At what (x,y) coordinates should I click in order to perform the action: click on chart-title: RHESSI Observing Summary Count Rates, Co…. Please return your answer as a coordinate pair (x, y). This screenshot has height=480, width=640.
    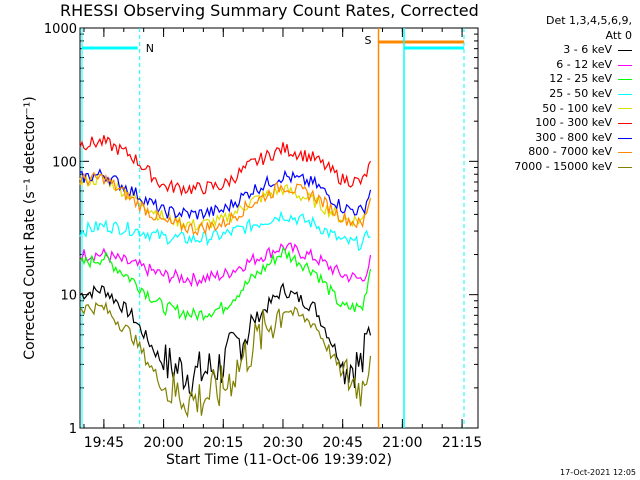
    Looking at the image, I should click on (269, 10).